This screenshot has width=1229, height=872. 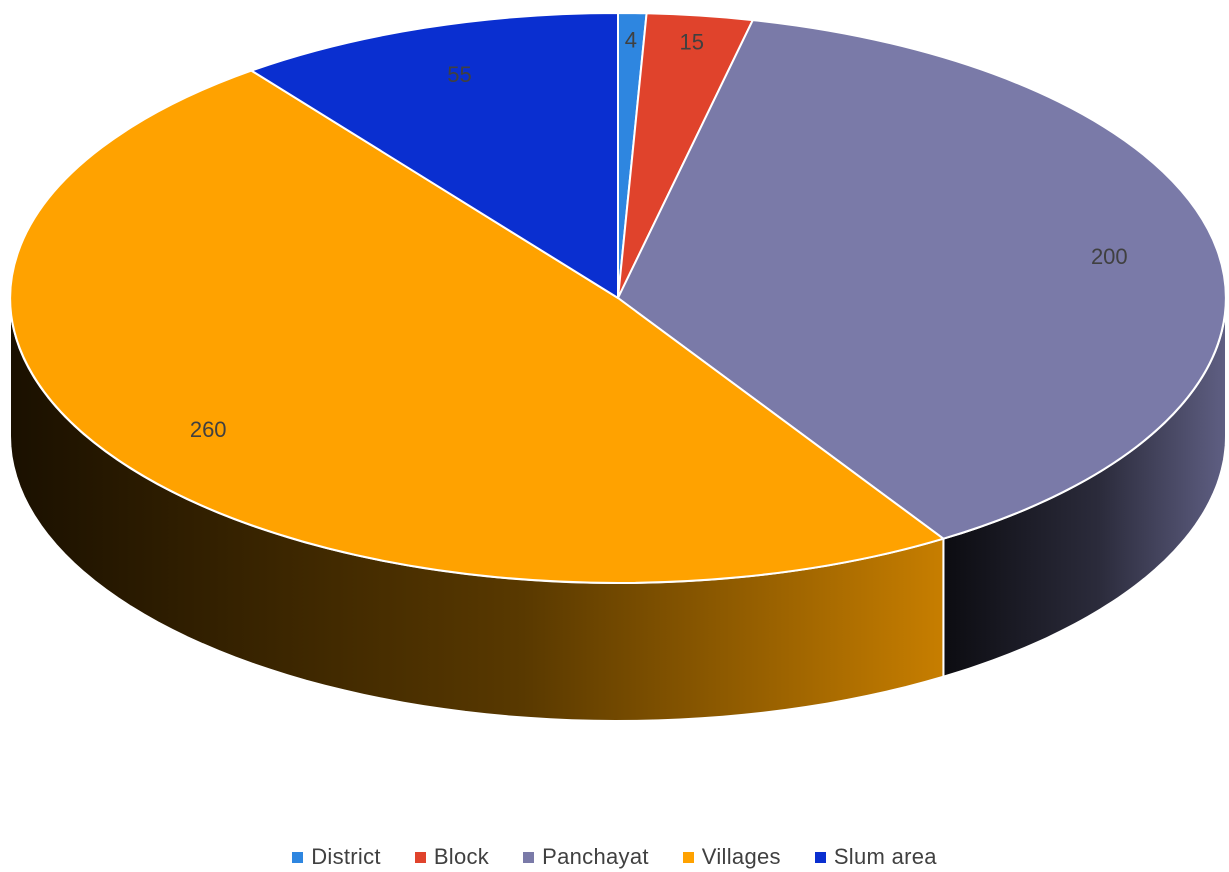 I want to click on legend-item-villages: Villages, so click(x=731, y=857).